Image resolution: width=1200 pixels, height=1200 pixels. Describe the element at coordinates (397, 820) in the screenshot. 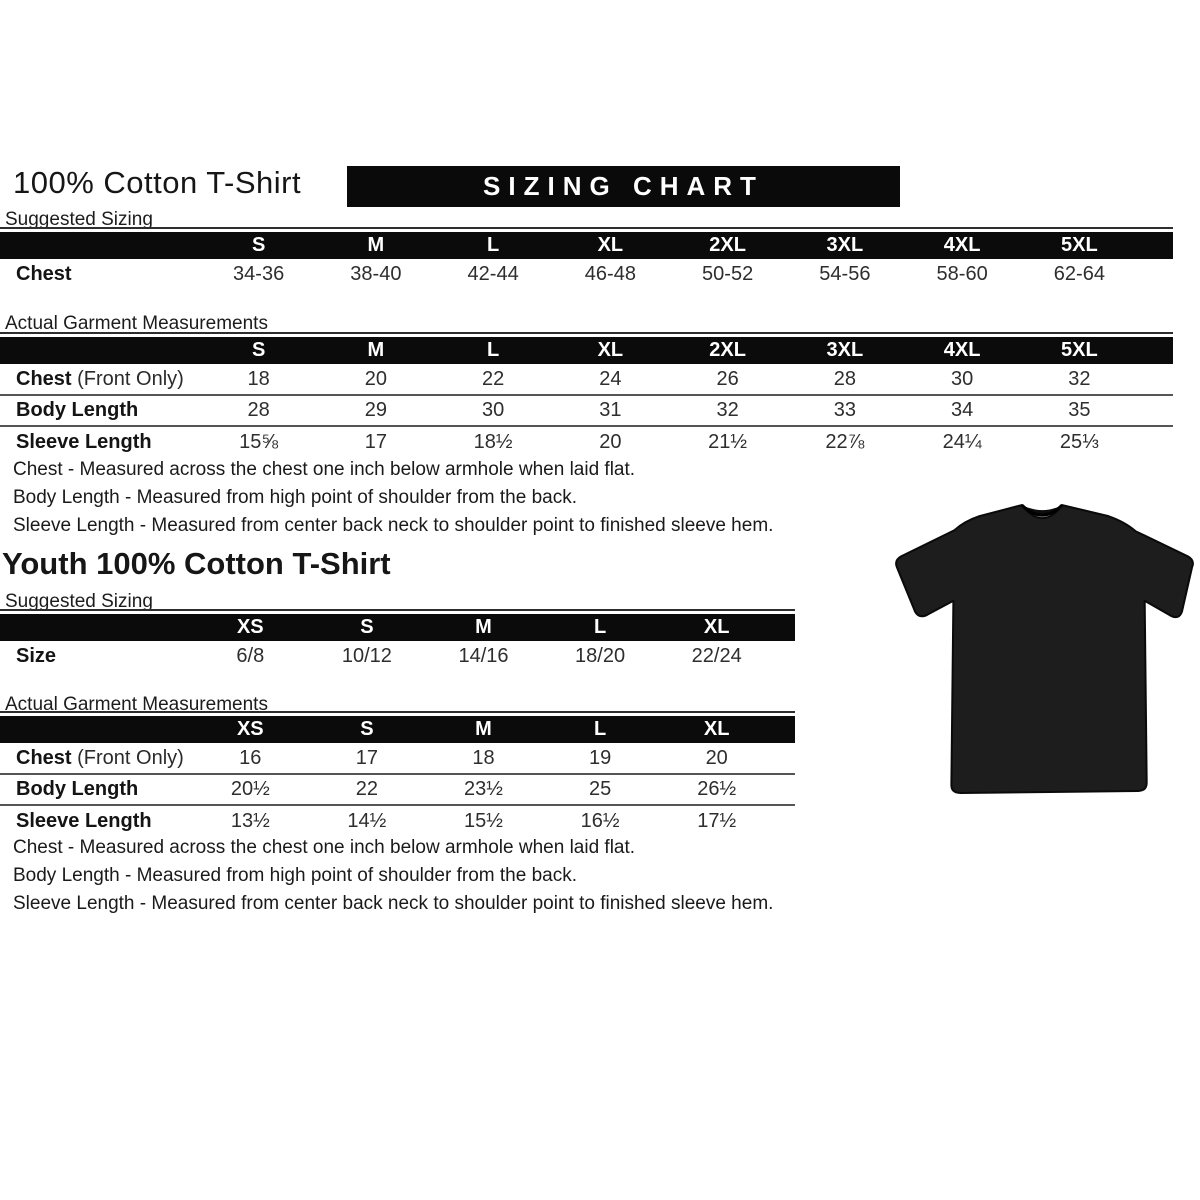

I see `measurement-row: Sleeve Length 13½ 14½ 15½ 16½ 17½` at that location.